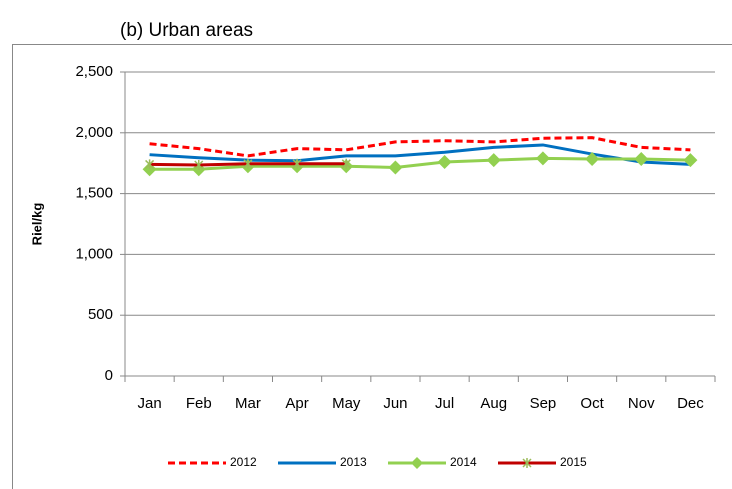 The width and height of the screenshot is (732, 489). Describe the element at coordinates (690, 403) in the screenshot. I see `x-tick-label: Dec` at that location.